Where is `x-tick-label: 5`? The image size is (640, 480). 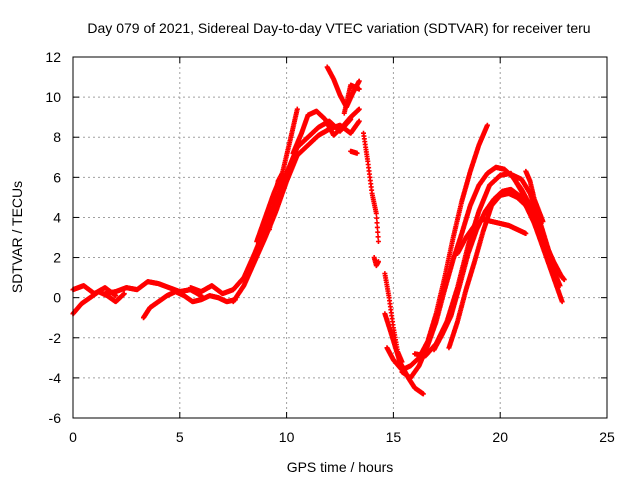 x-tick-label: 5 is located at coordinates (180, 437).